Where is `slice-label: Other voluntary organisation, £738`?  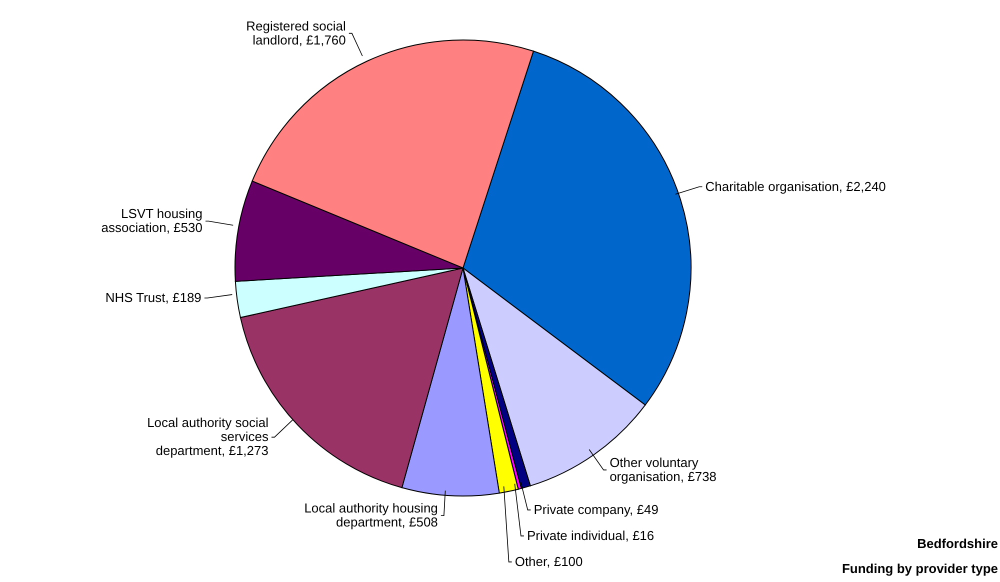 slice-label: Other voluntary organisation, £738 is located at coordinates (663, 469).